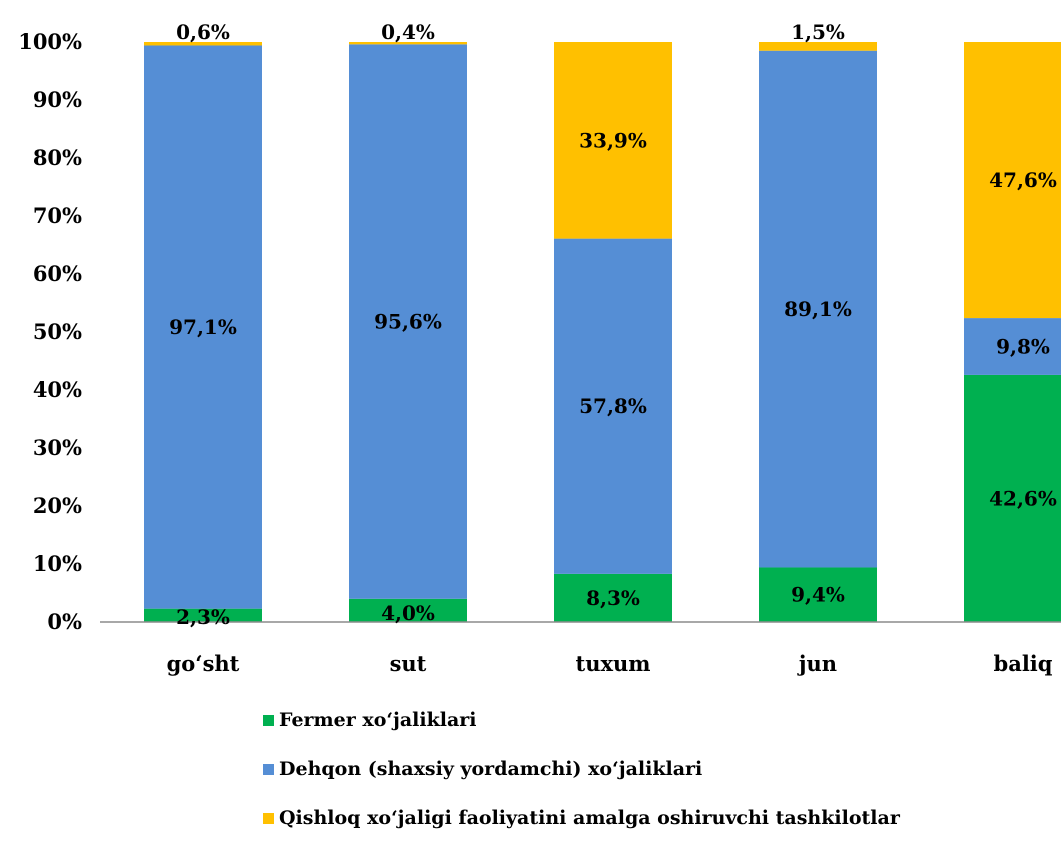 This screenshot has width=1061, height=847. I want to click on legend-item: Fermer xo‘jaliklari, so click(370, 720).